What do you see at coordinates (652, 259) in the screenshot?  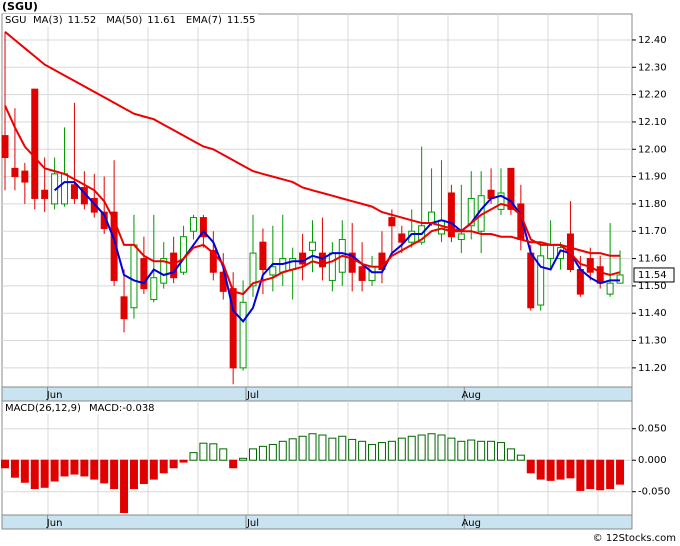 I see `y-tick-label: 11.60` at bounding box center [652, 259].